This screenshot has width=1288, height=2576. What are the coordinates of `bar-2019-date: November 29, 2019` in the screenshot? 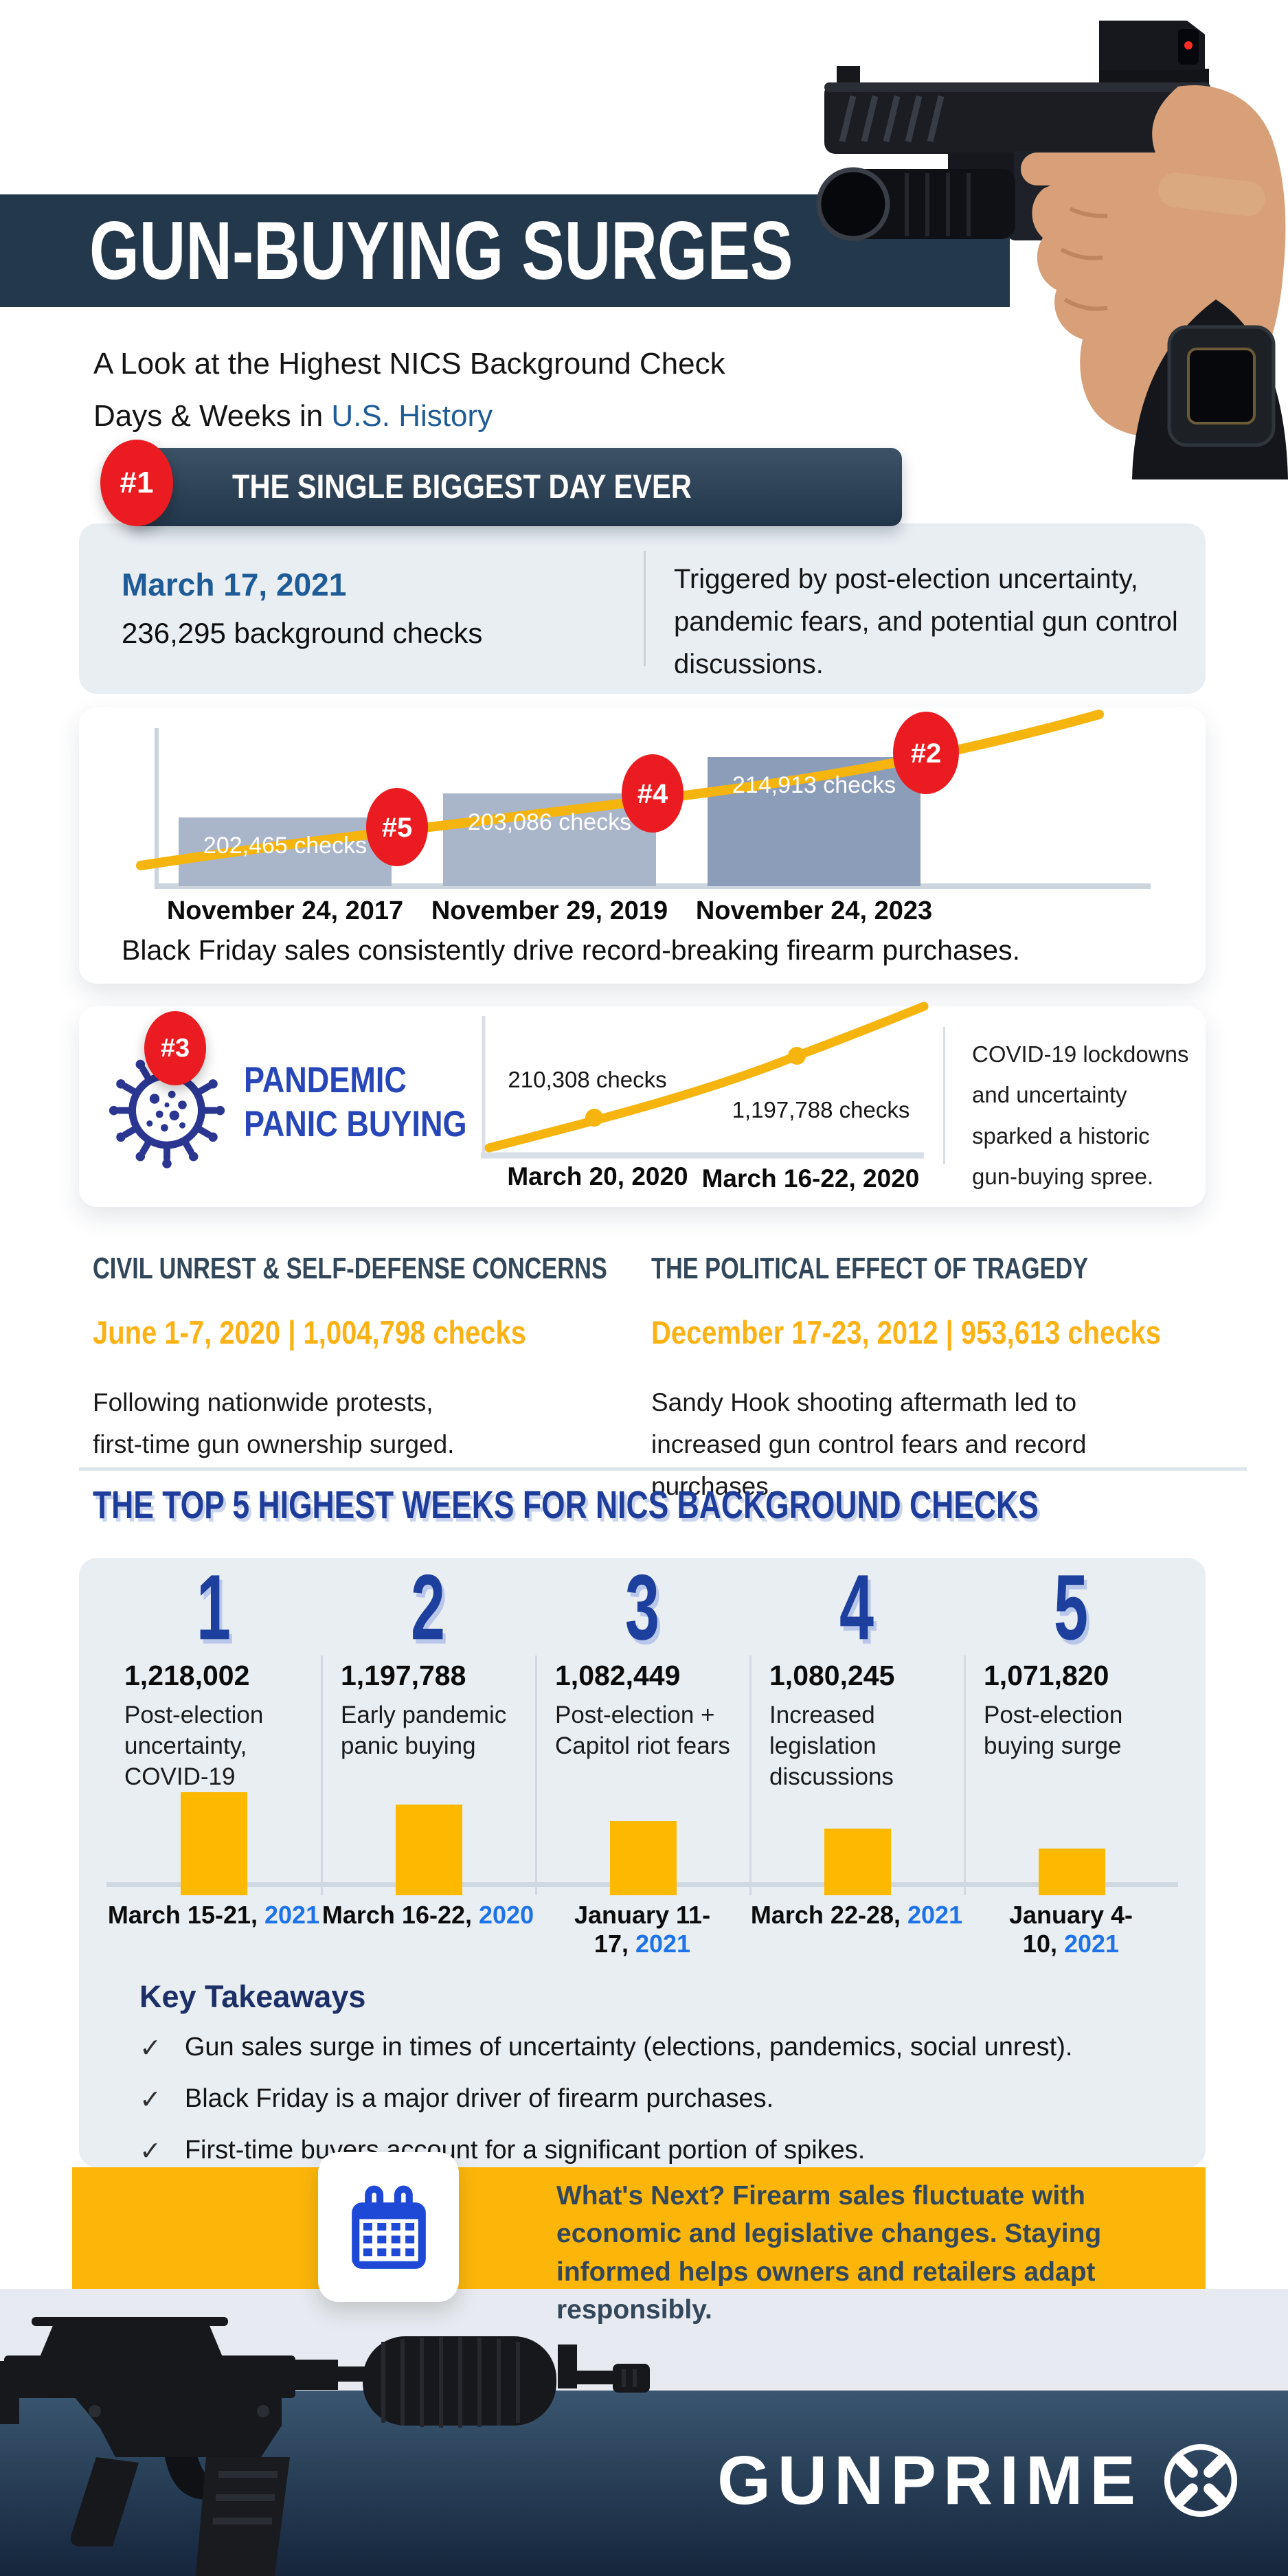 It's located at (549, 910).